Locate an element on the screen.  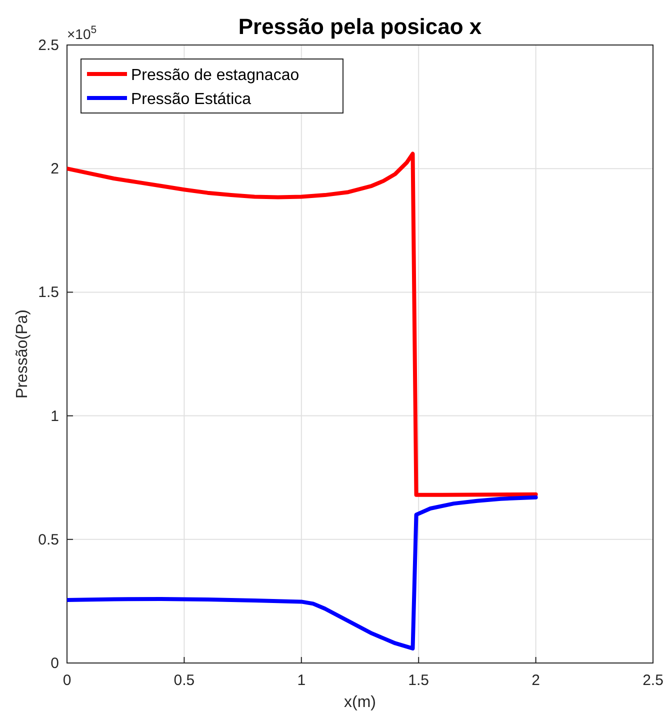
y-tick-label: 2.5 is located at coordinates (48, 45).